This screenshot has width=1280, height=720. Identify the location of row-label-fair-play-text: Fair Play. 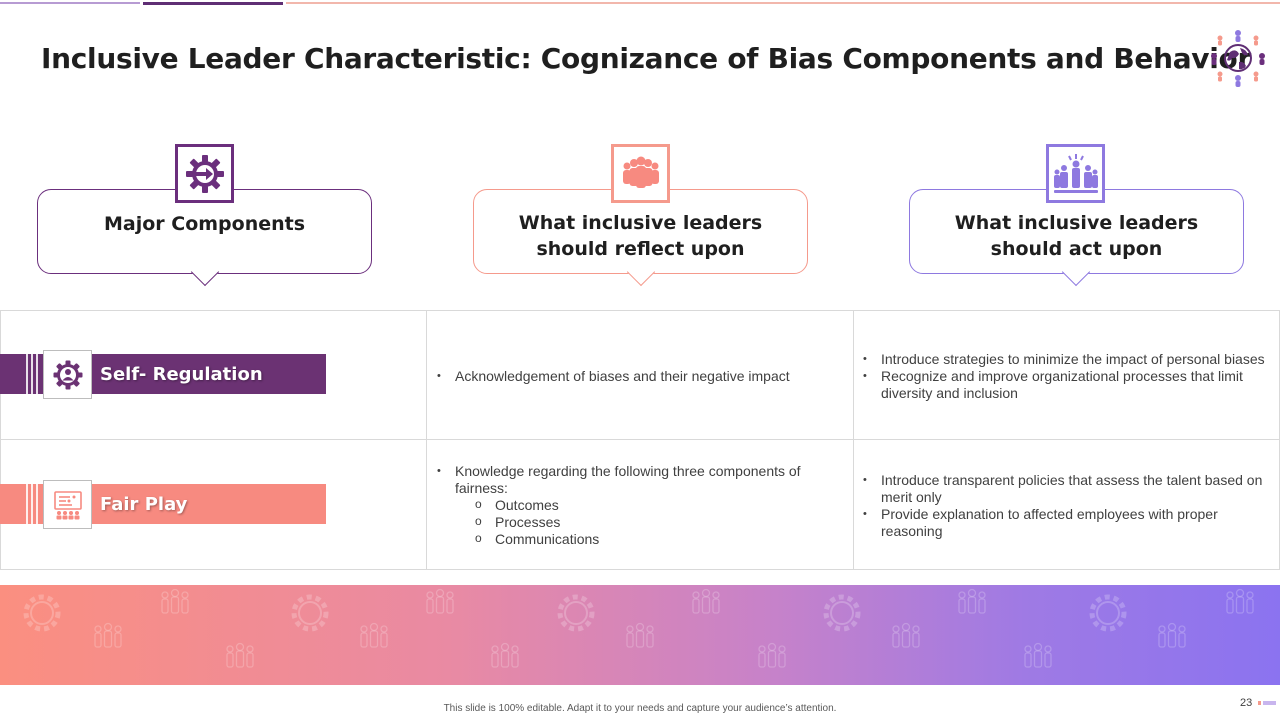
(144, 504).